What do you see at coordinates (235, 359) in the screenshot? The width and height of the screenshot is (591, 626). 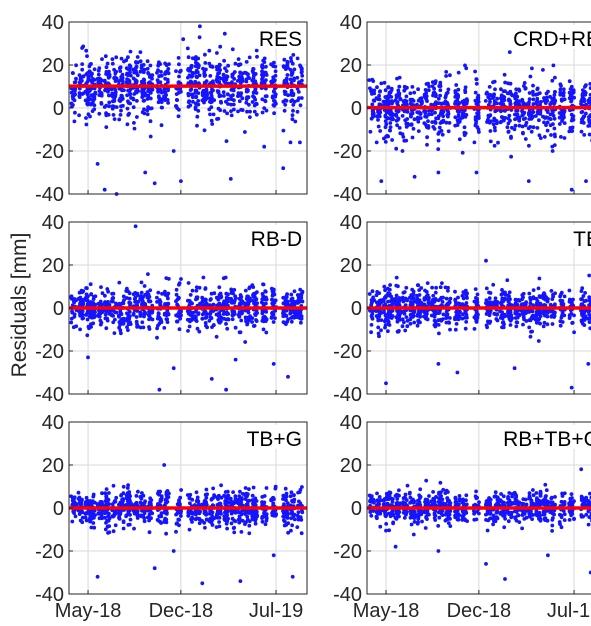 I see `outlier-point` at bounding box center [235, 359].